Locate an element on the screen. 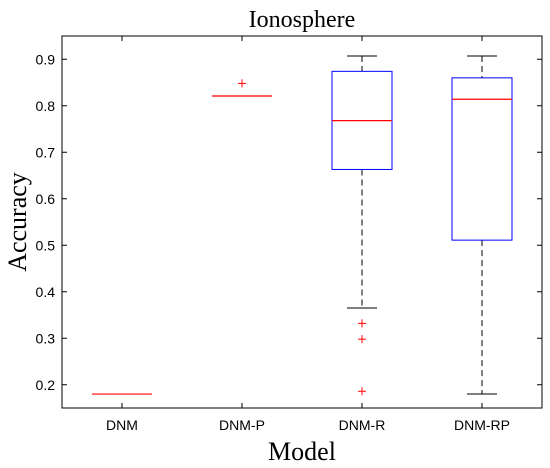  y-axis-label: Accuracy is located at coordinates (17, 222).